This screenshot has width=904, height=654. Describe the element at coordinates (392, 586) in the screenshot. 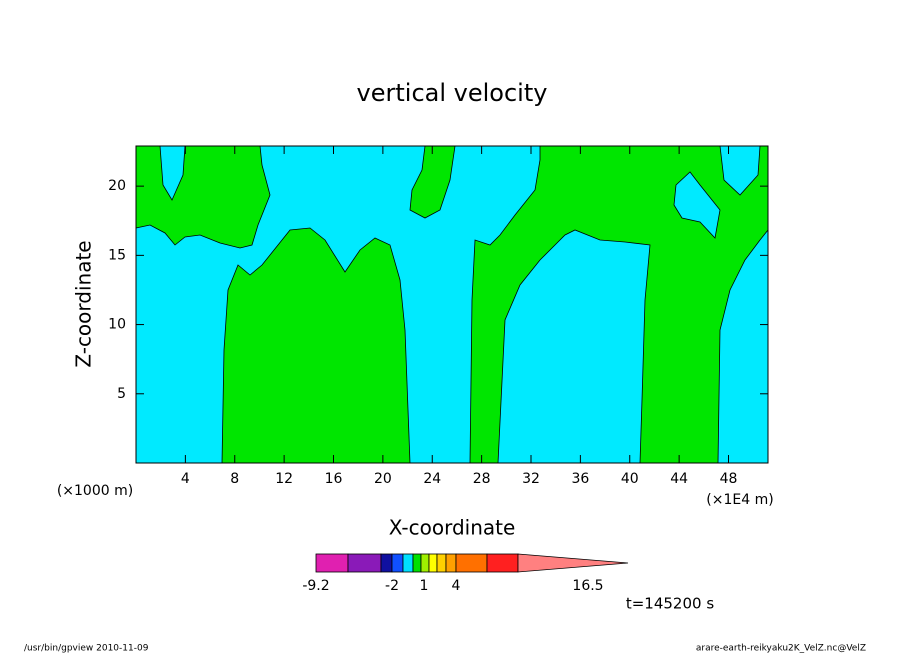

I see `colorbar-label: -2` at that location.